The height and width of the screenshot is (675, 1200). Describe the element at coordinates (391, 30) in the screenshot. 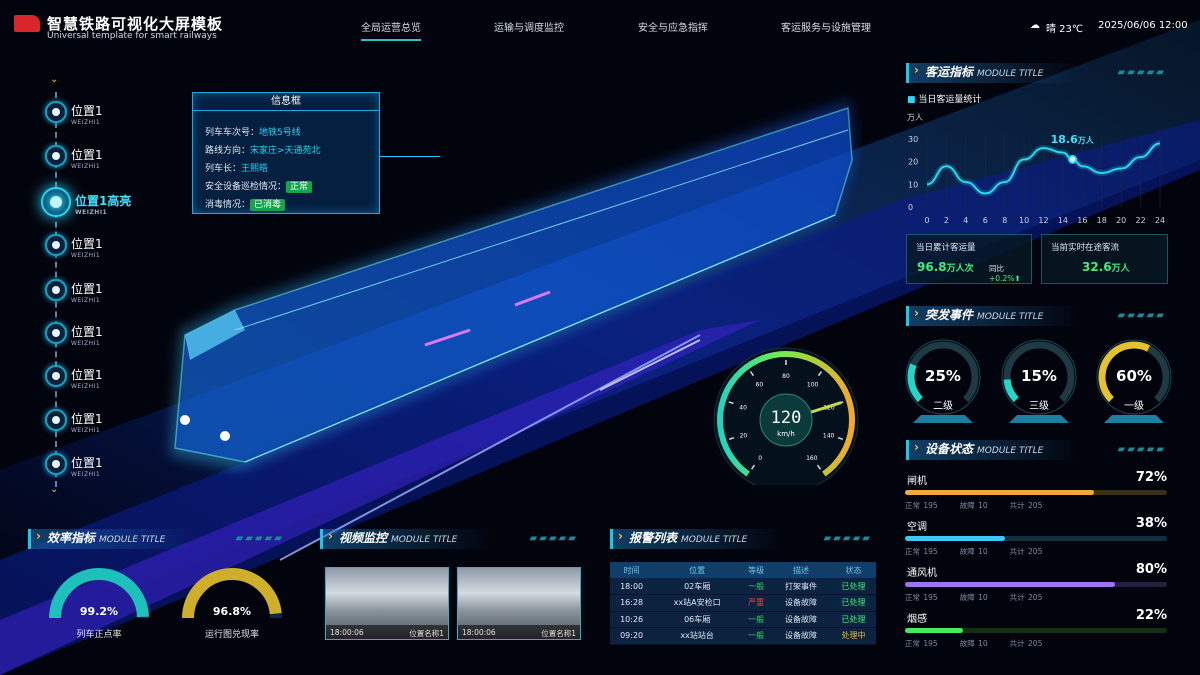

I see `nav-overview: 全局运营总览` at that location.